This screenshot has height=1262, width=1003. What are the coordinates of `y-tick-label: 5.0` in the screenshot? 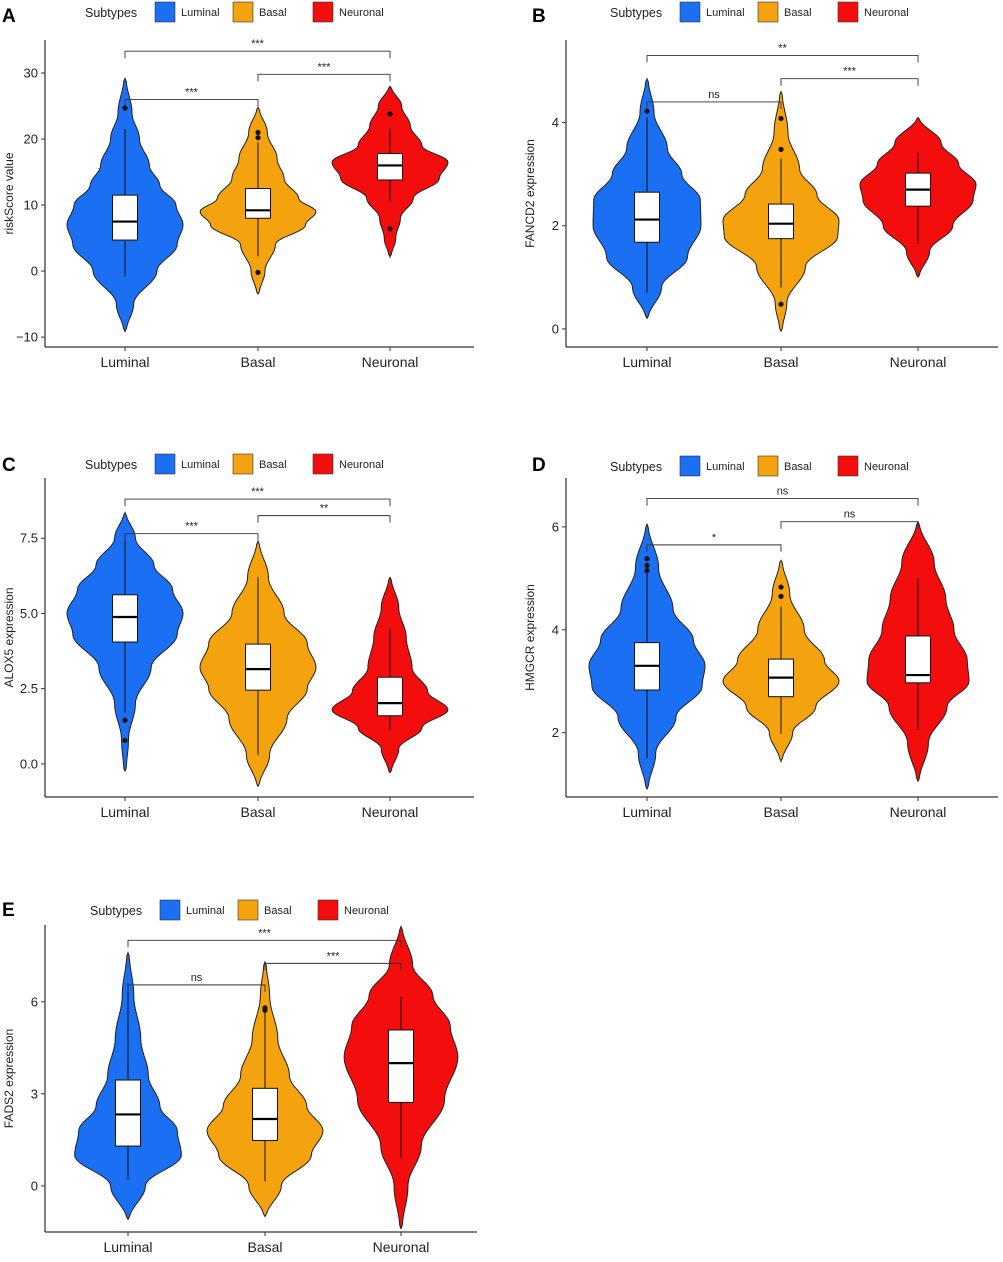 It's located at (29, 613).